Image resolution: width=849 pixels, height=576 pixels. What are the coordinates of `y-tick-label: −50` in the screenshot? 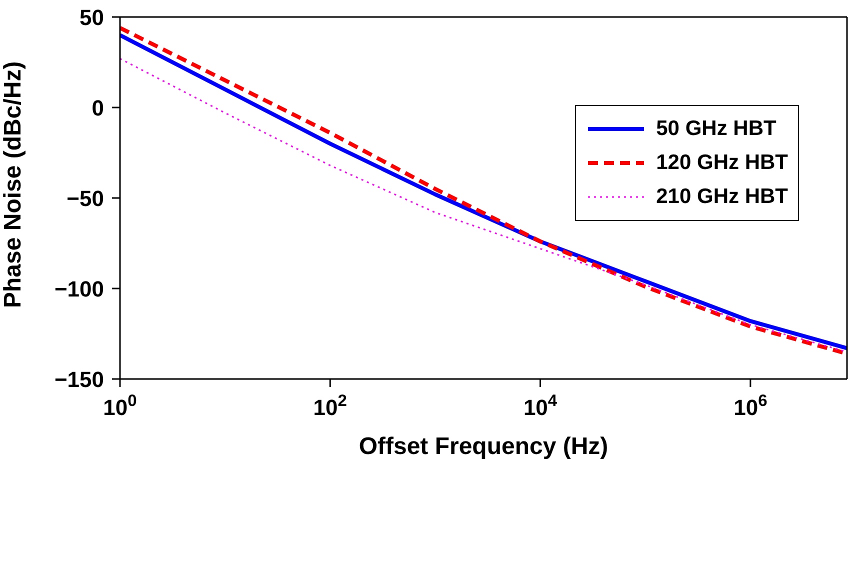 It's located at (85, 198).